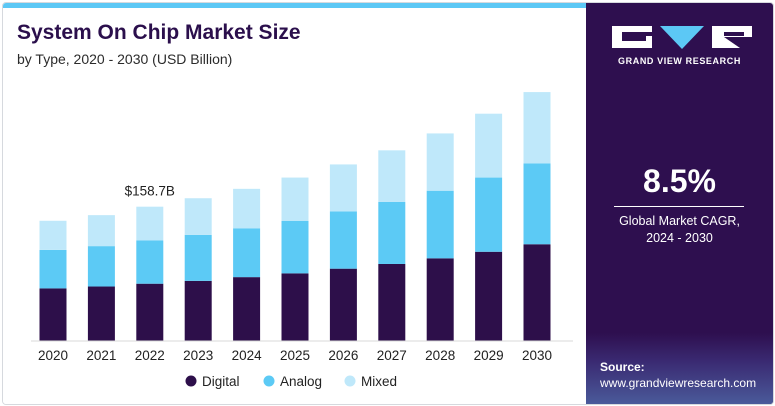 This screenshot has height=406, width=775. I want to click on x-tick-label-2021: 2021, so click(101, 355).